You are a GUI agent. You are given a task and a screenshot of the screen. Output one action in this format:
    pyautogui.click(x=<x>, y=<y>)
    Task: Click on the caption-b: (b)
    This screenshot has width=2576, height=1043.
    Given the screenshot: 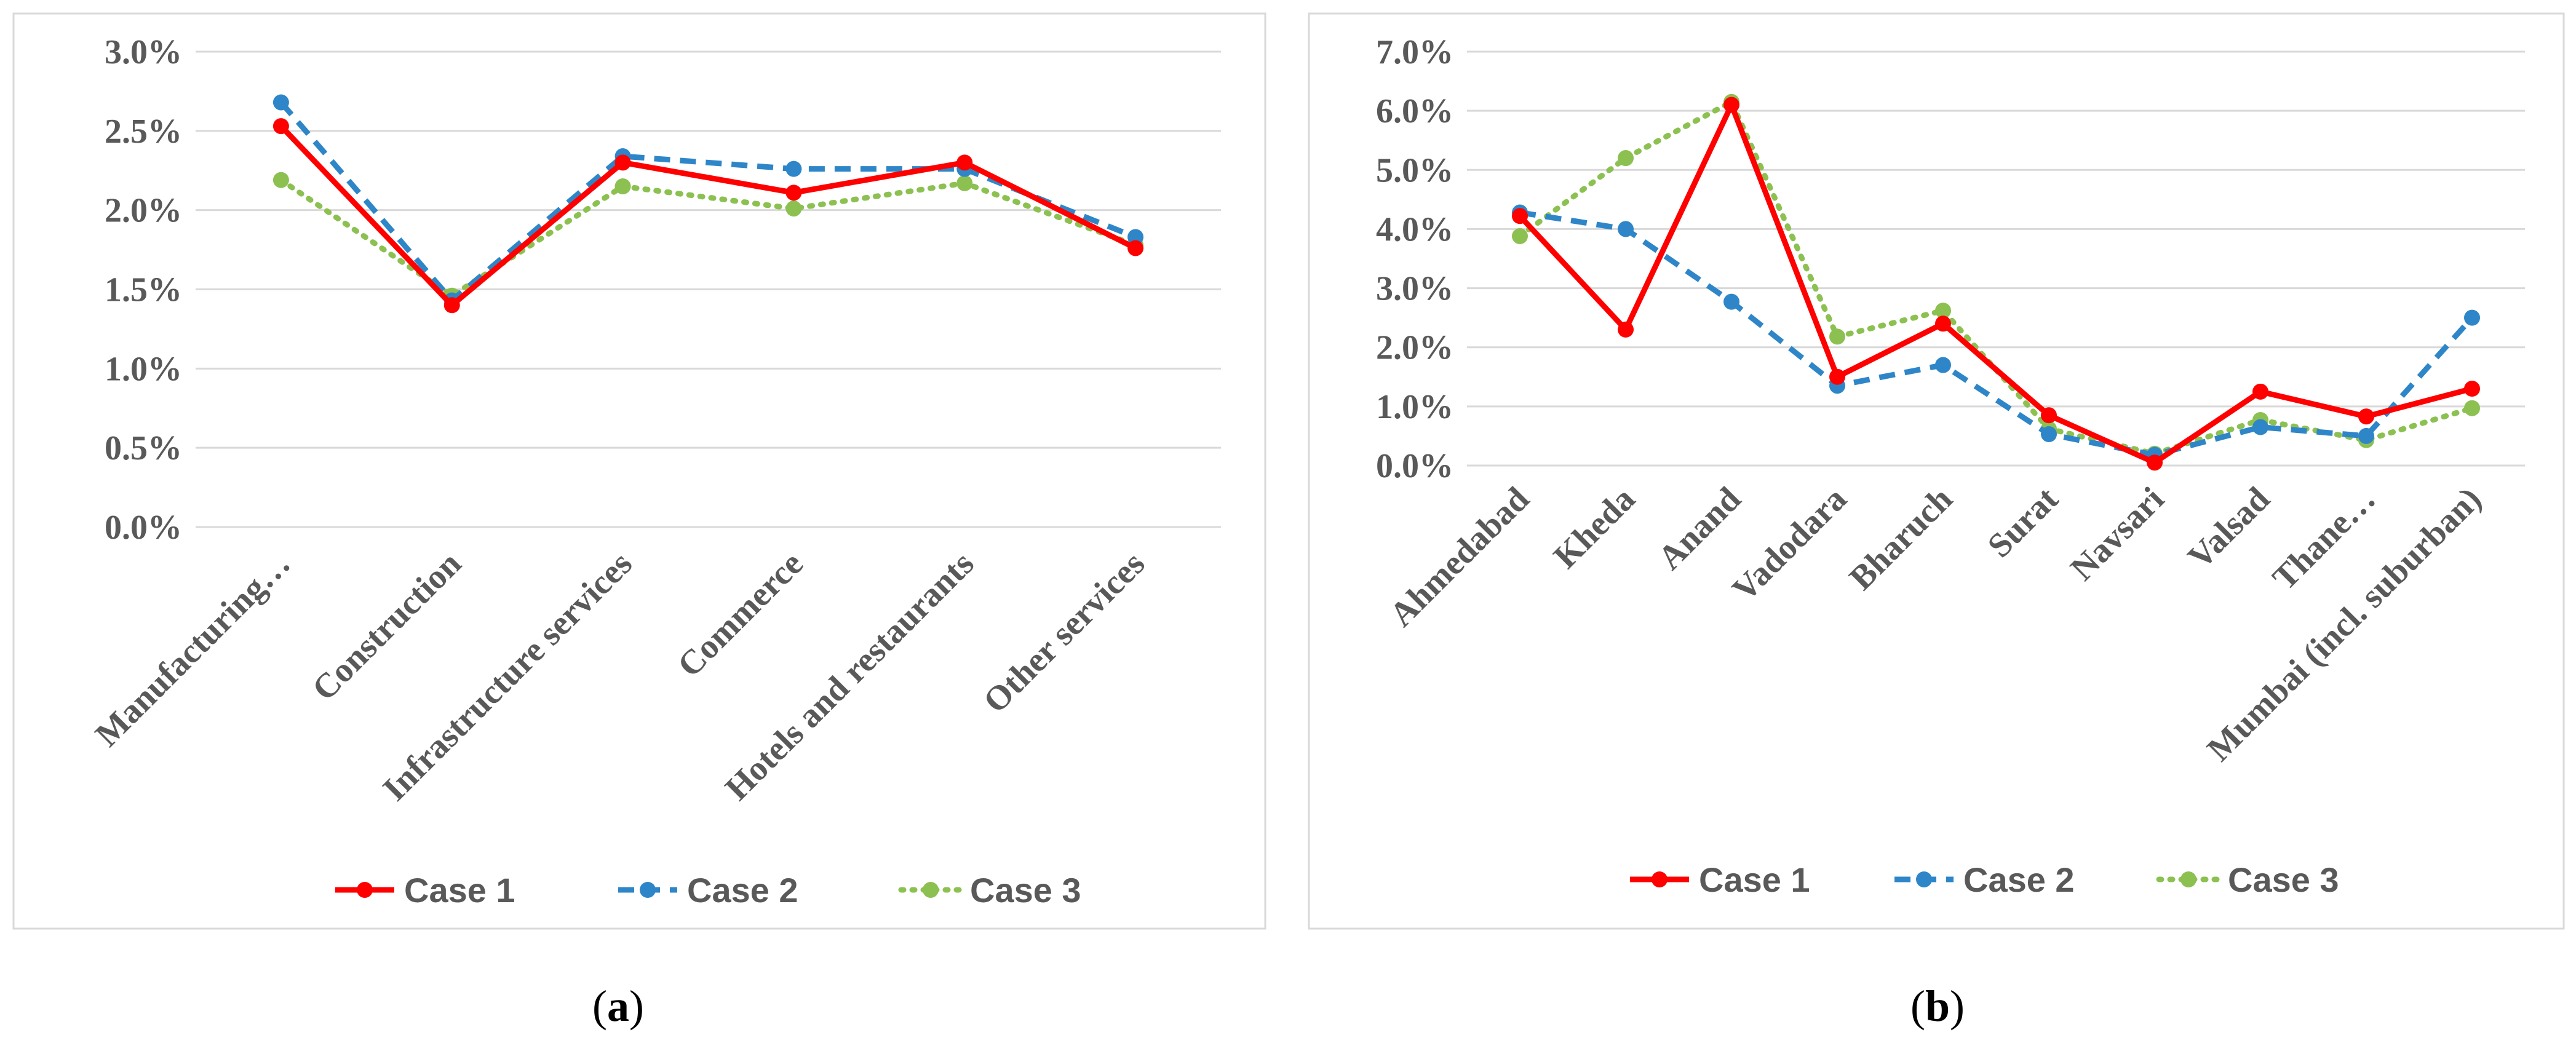 What is the action you would take?
    pyautogui.click(x=1937, y=1006)
    